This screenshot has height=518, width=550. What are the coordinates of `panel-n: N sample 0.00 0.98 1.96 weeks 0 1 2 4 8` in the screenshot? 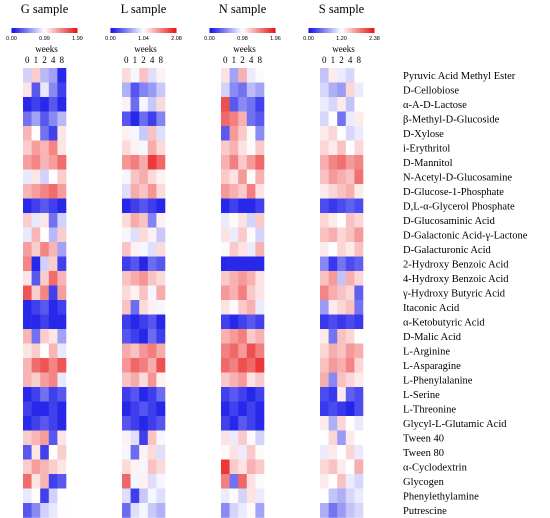 It's located at (242, 260).